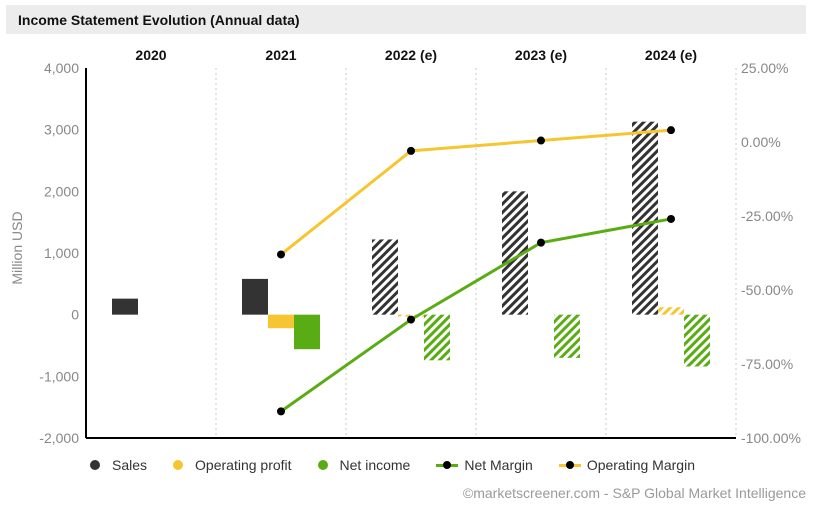 This screenshot has width=816, height=505. What do you see at coordinates (375, 465) in the screenshot?
I see `legend-label: Net income` at bounding box center [375, 465].